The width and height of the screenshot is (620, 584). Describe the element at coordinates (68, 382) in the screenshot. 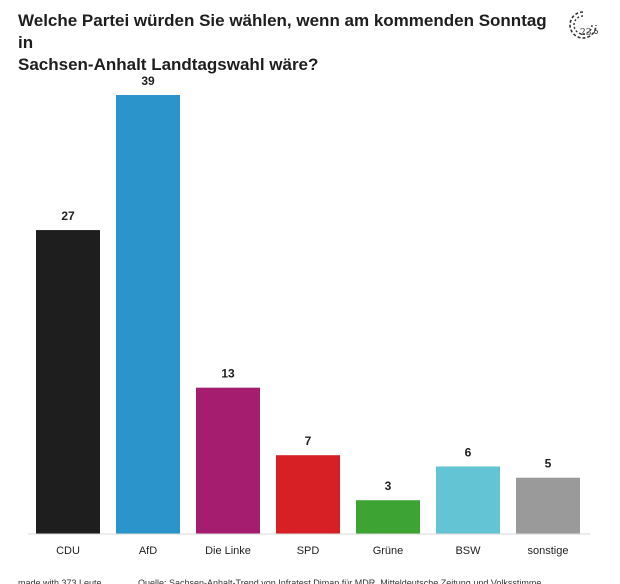

I see `bar-cdu` at that location.